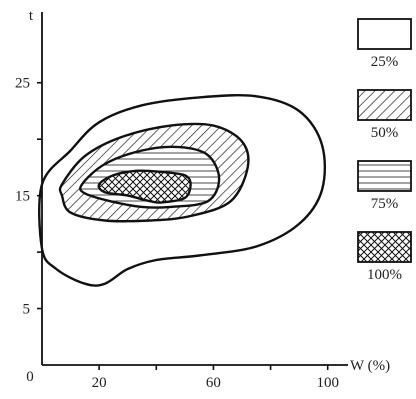 The image size is (416, 399). What do you see at coordinates (22, 84) in the screenshot?
I see `y-tick-label: 25` at bounding box center [22, 84].